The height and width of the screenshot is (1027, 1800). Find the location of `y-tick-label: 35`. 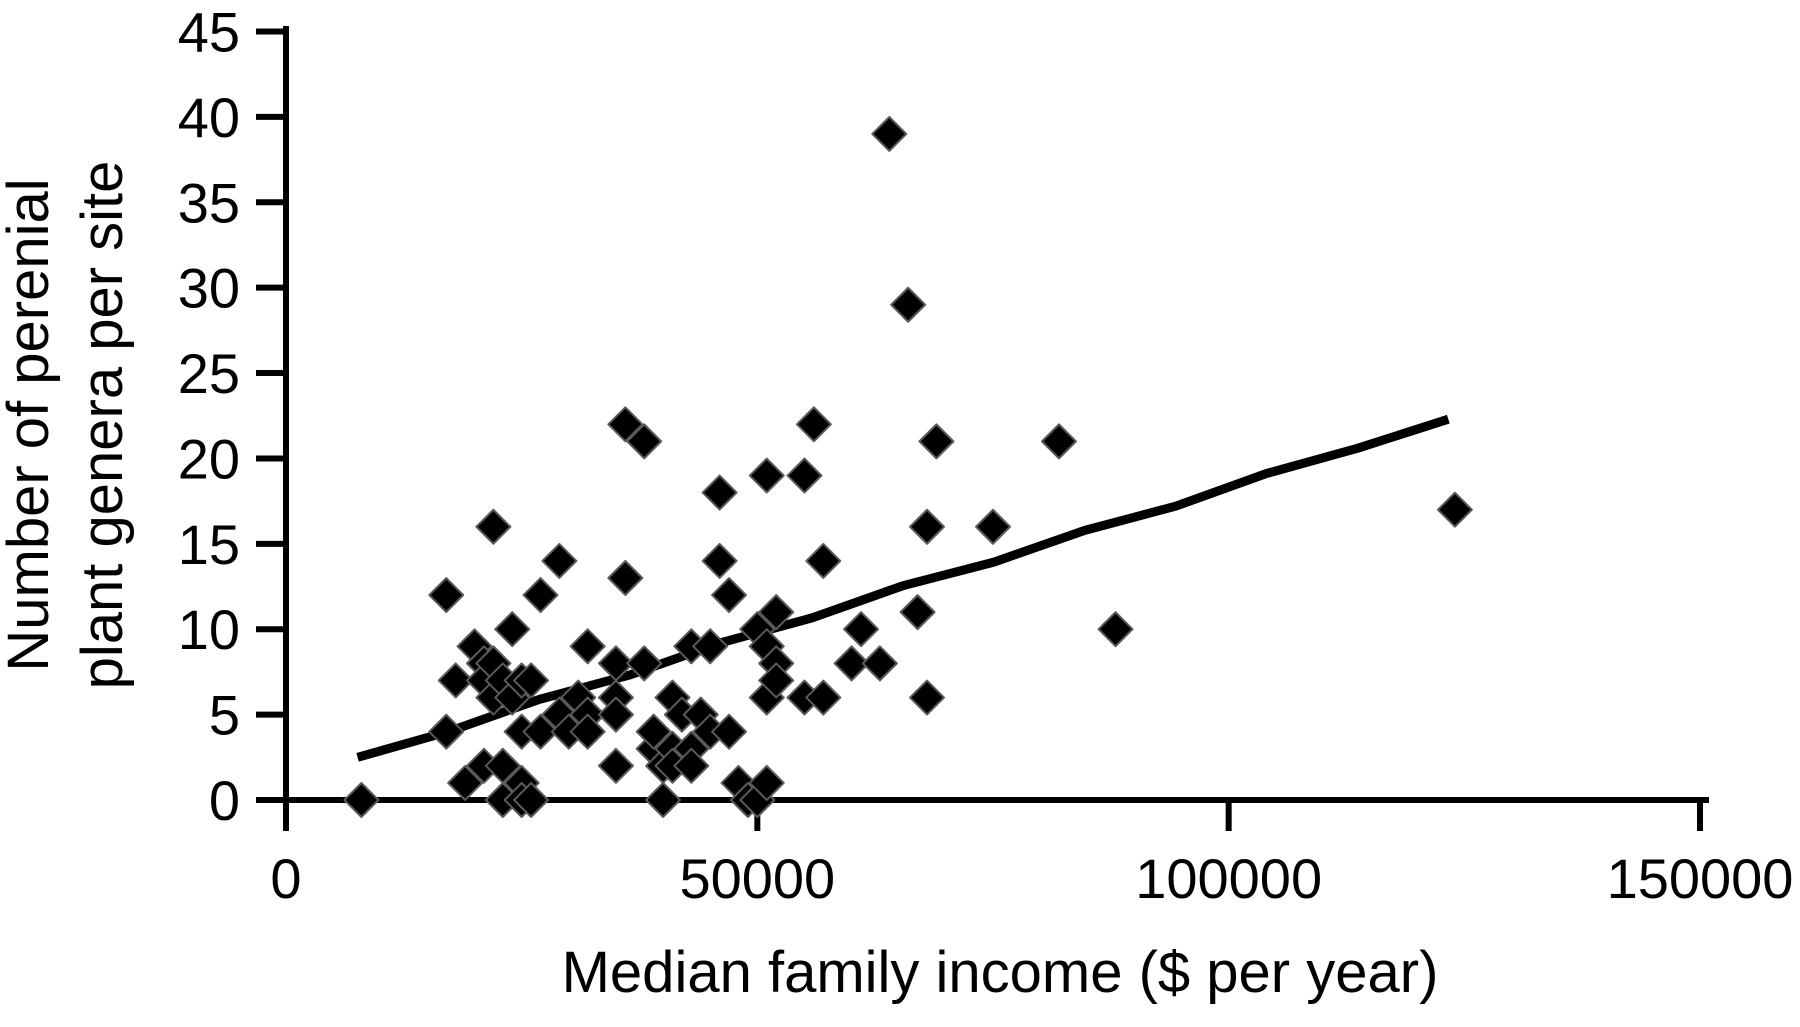

y-tick-label: 35 is located at coordinates (209, 202).